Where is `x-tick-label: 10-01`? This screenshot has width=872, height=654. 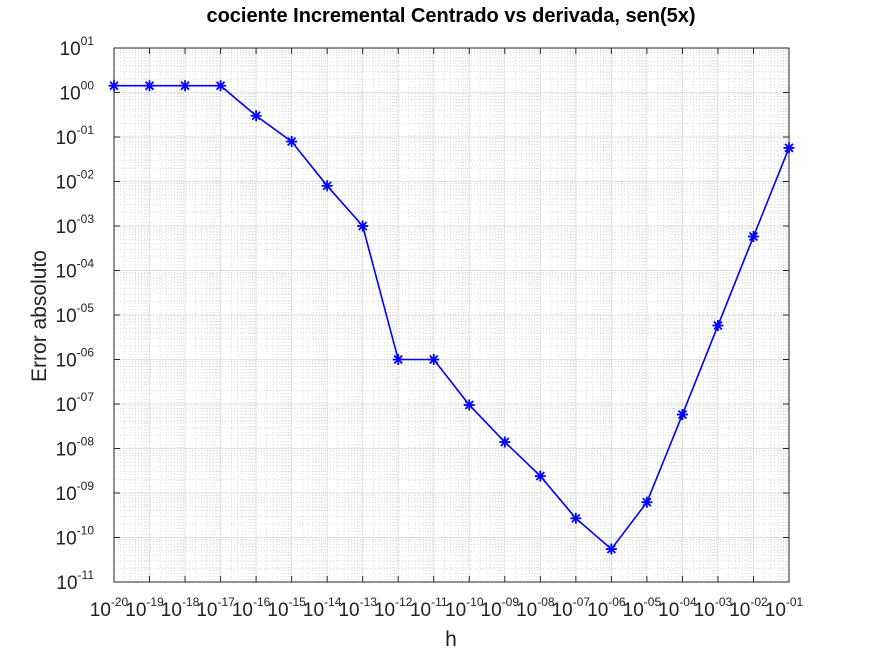 x-tick-label: 10-01 is located at coordinates (784, 608).